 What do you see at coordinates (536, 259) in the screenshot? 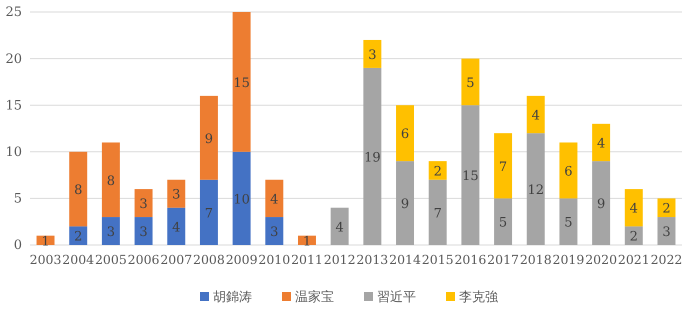
I see `x-tick-label: 2018` at bounding box center [536, 259].